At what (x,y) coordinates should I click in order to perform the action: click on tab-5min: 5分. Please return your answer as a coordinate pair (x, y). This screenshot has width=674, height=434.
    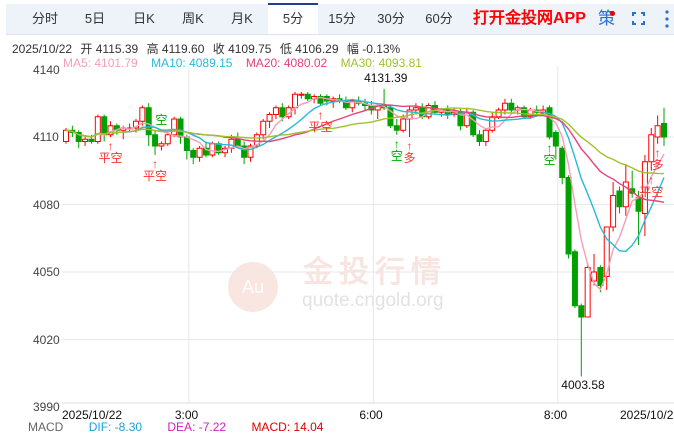
    Looking at the image, I should click on (293, 18).